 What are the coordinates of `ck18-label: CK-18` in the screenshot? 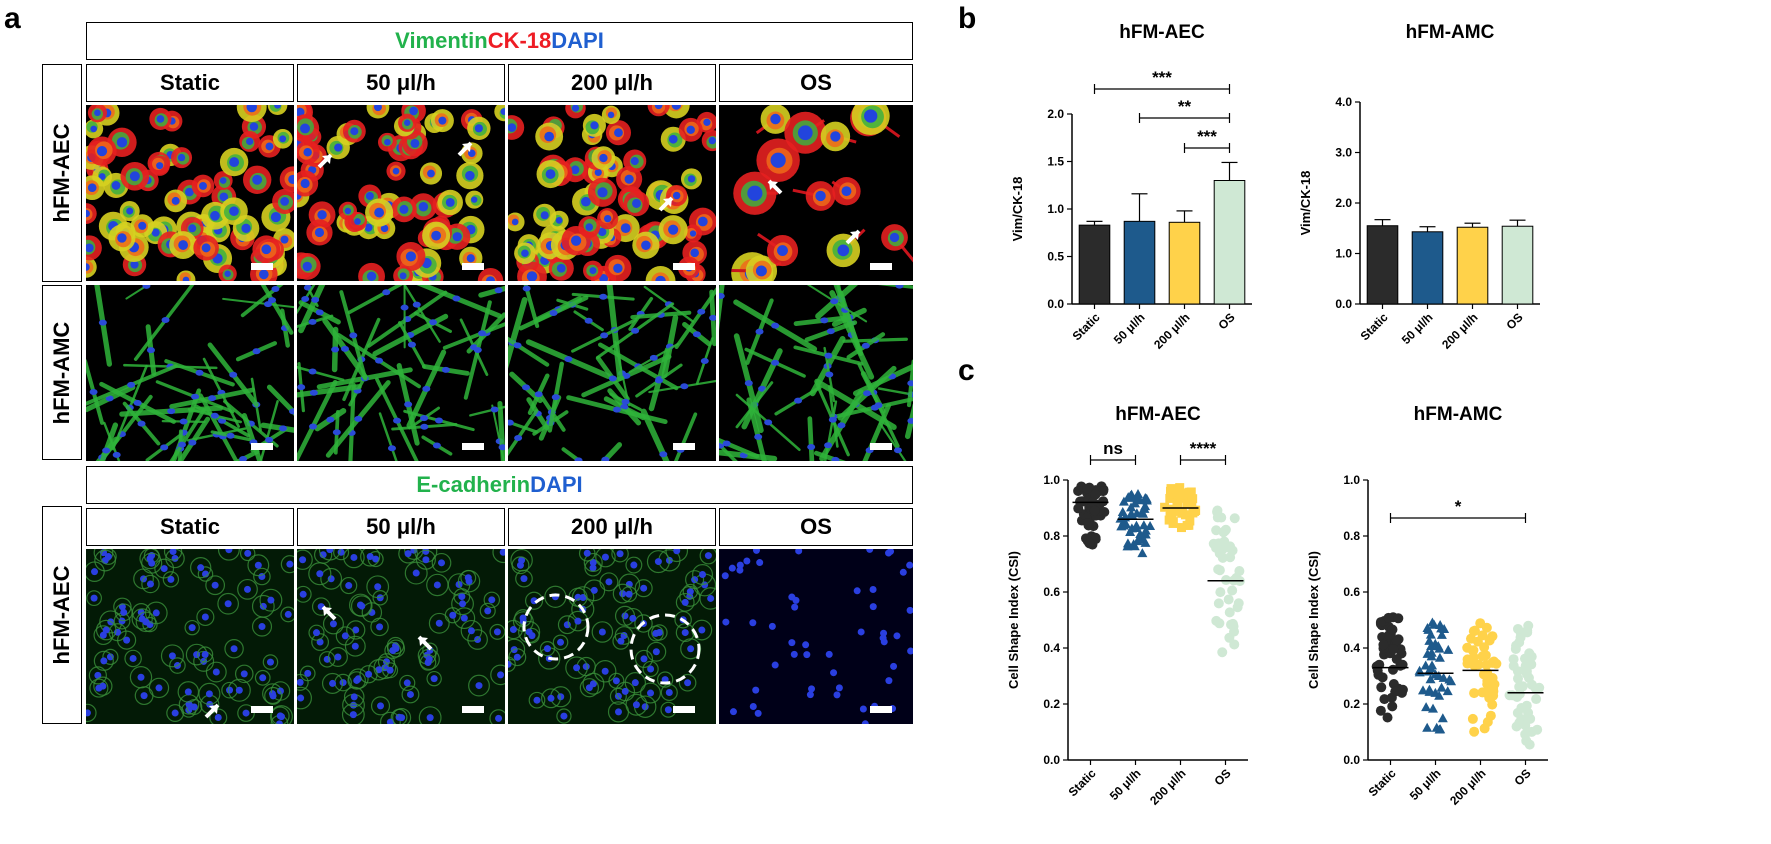 It's located at (519, 40).